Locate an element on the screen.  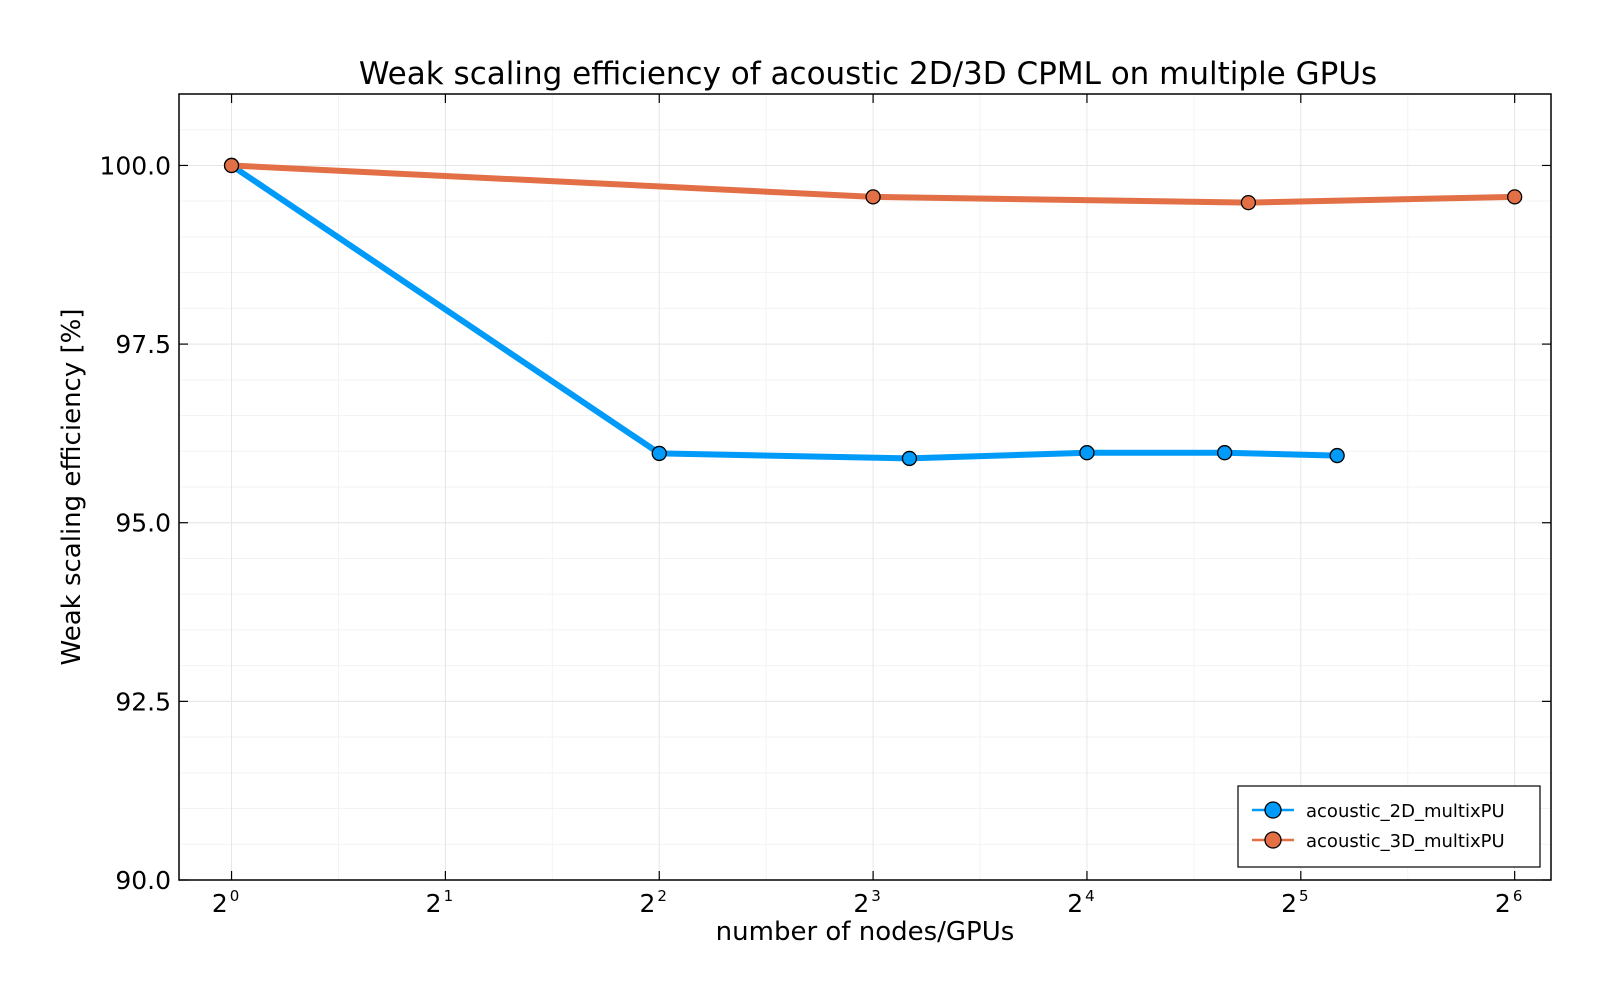
legend: acoustic_2D_multixPU acoustic_3D_multixPU is located at coordinates (1389, 826).